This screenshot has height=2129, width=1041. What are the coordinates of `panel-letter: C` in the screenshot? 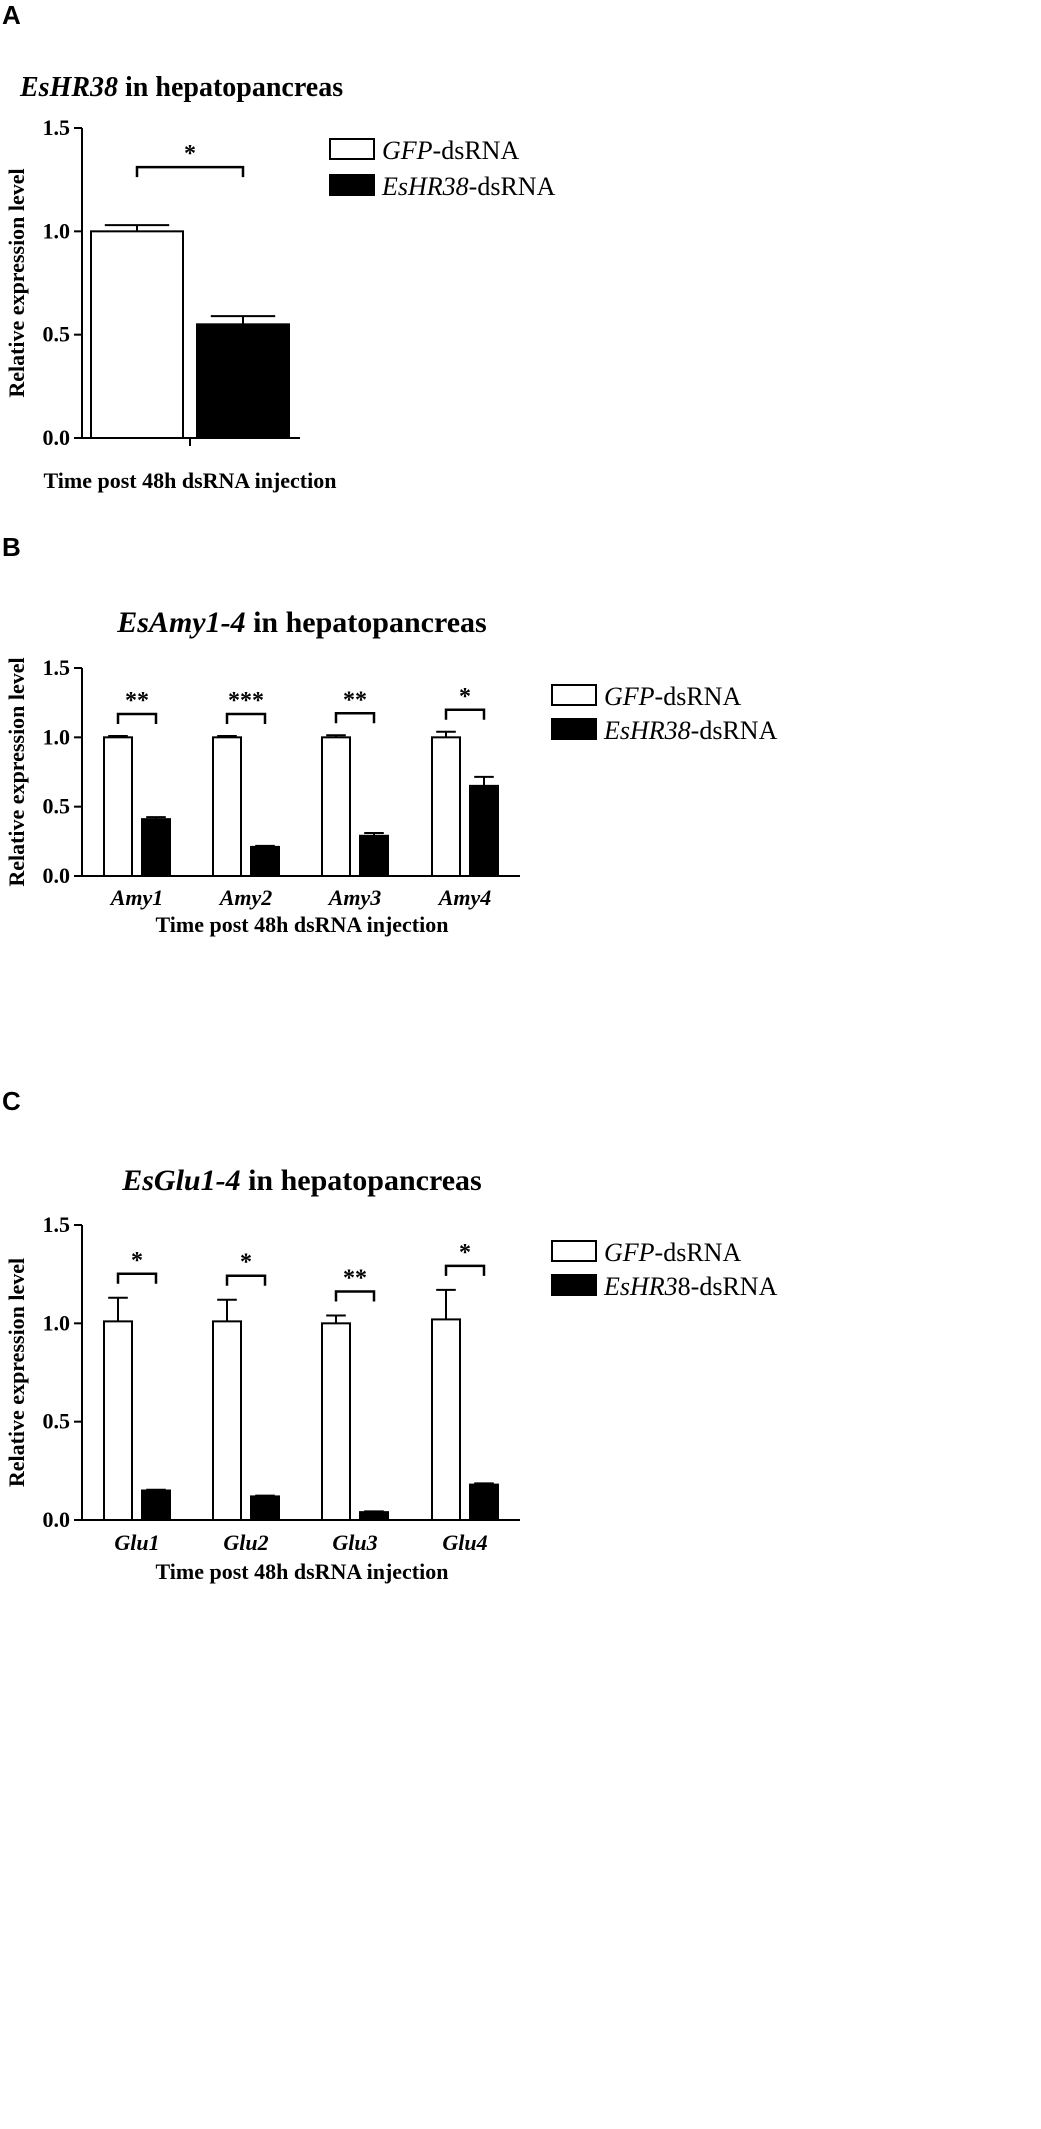 It's located at (11, 1101).